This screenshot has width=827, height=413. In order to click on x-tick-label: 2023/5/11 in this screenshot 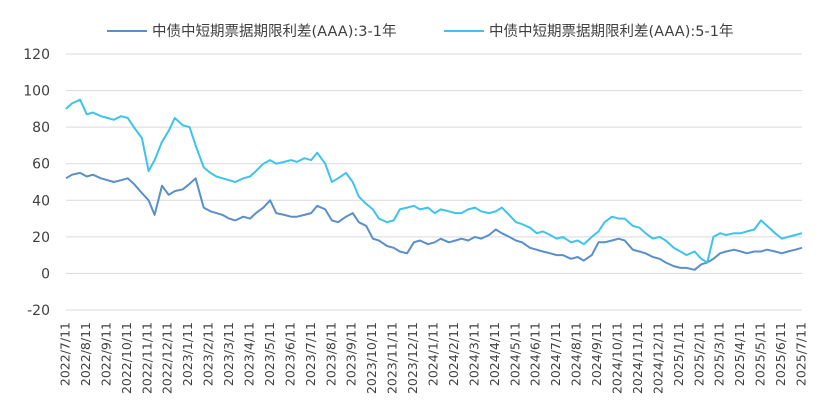, I will do `click(269, 354)`.